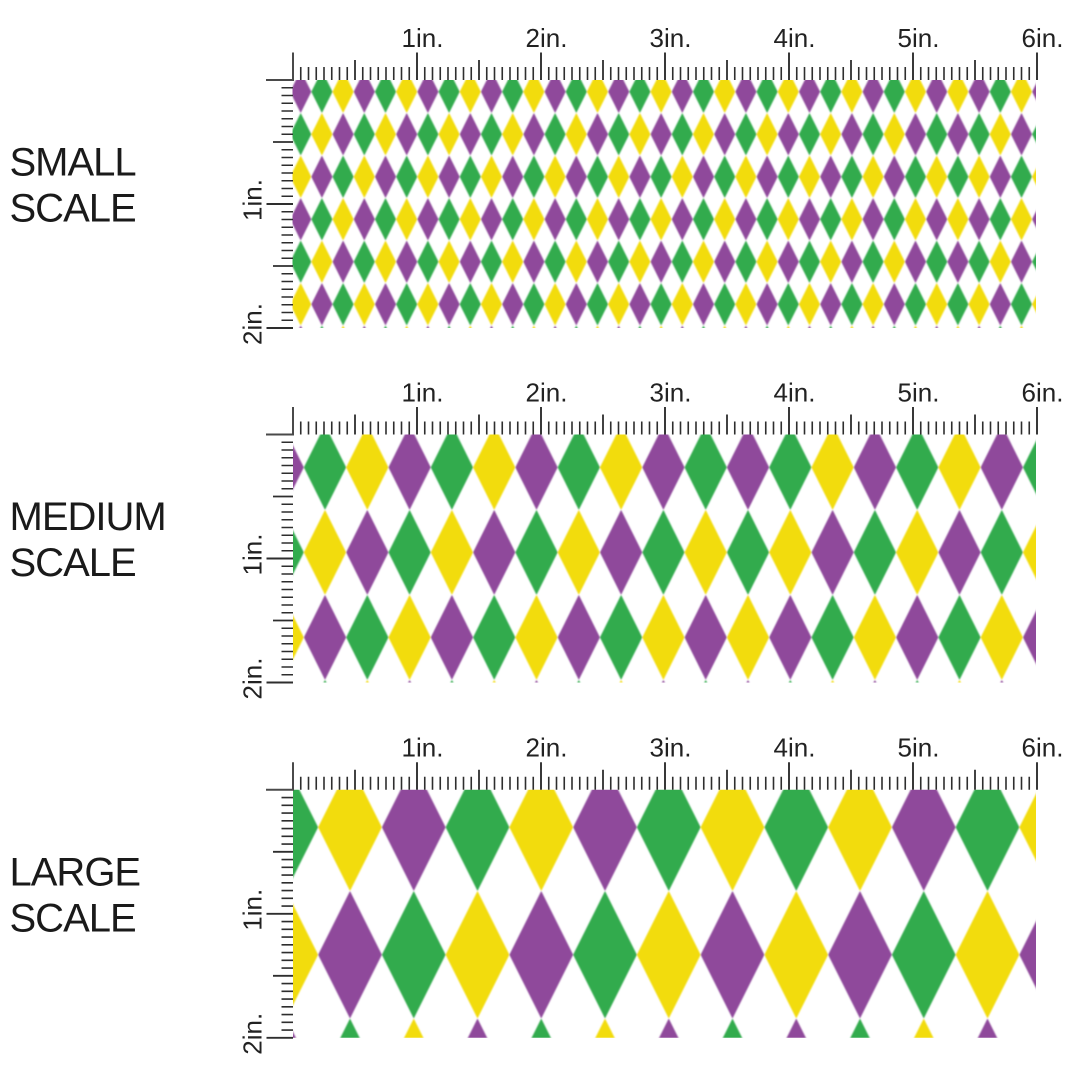 The image size is (1080, 1080). Describe the element at coordinates (73, 163) in the screenshot. I see `svg-text: SMALL` at that location.